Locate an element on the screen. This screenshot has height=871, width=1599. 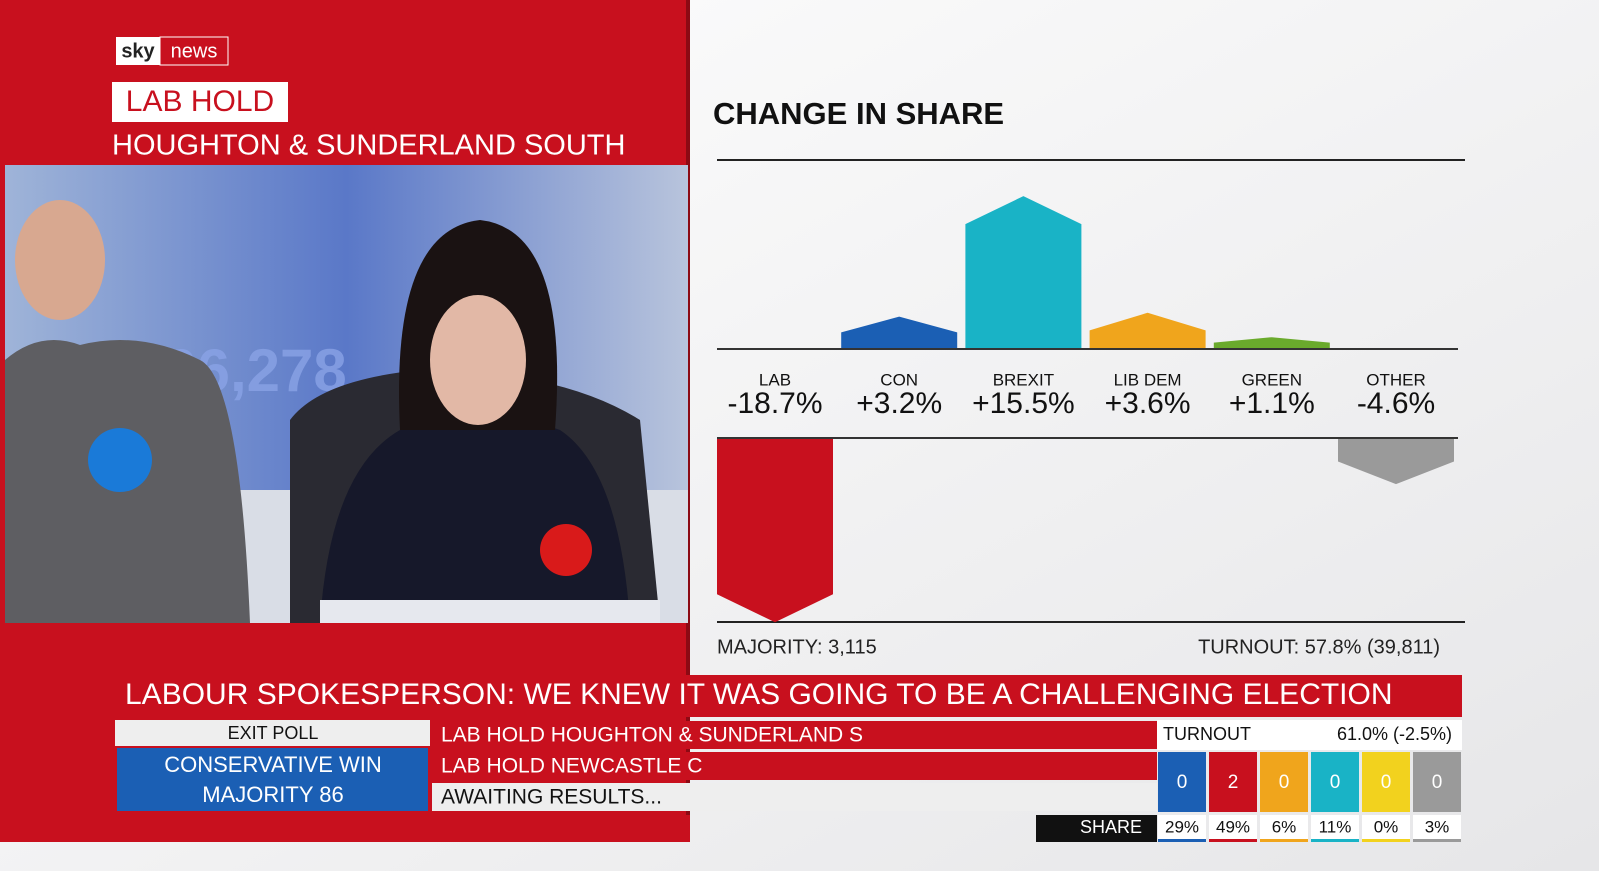
seat-count: 2 is located at coordinates (1233, 782).